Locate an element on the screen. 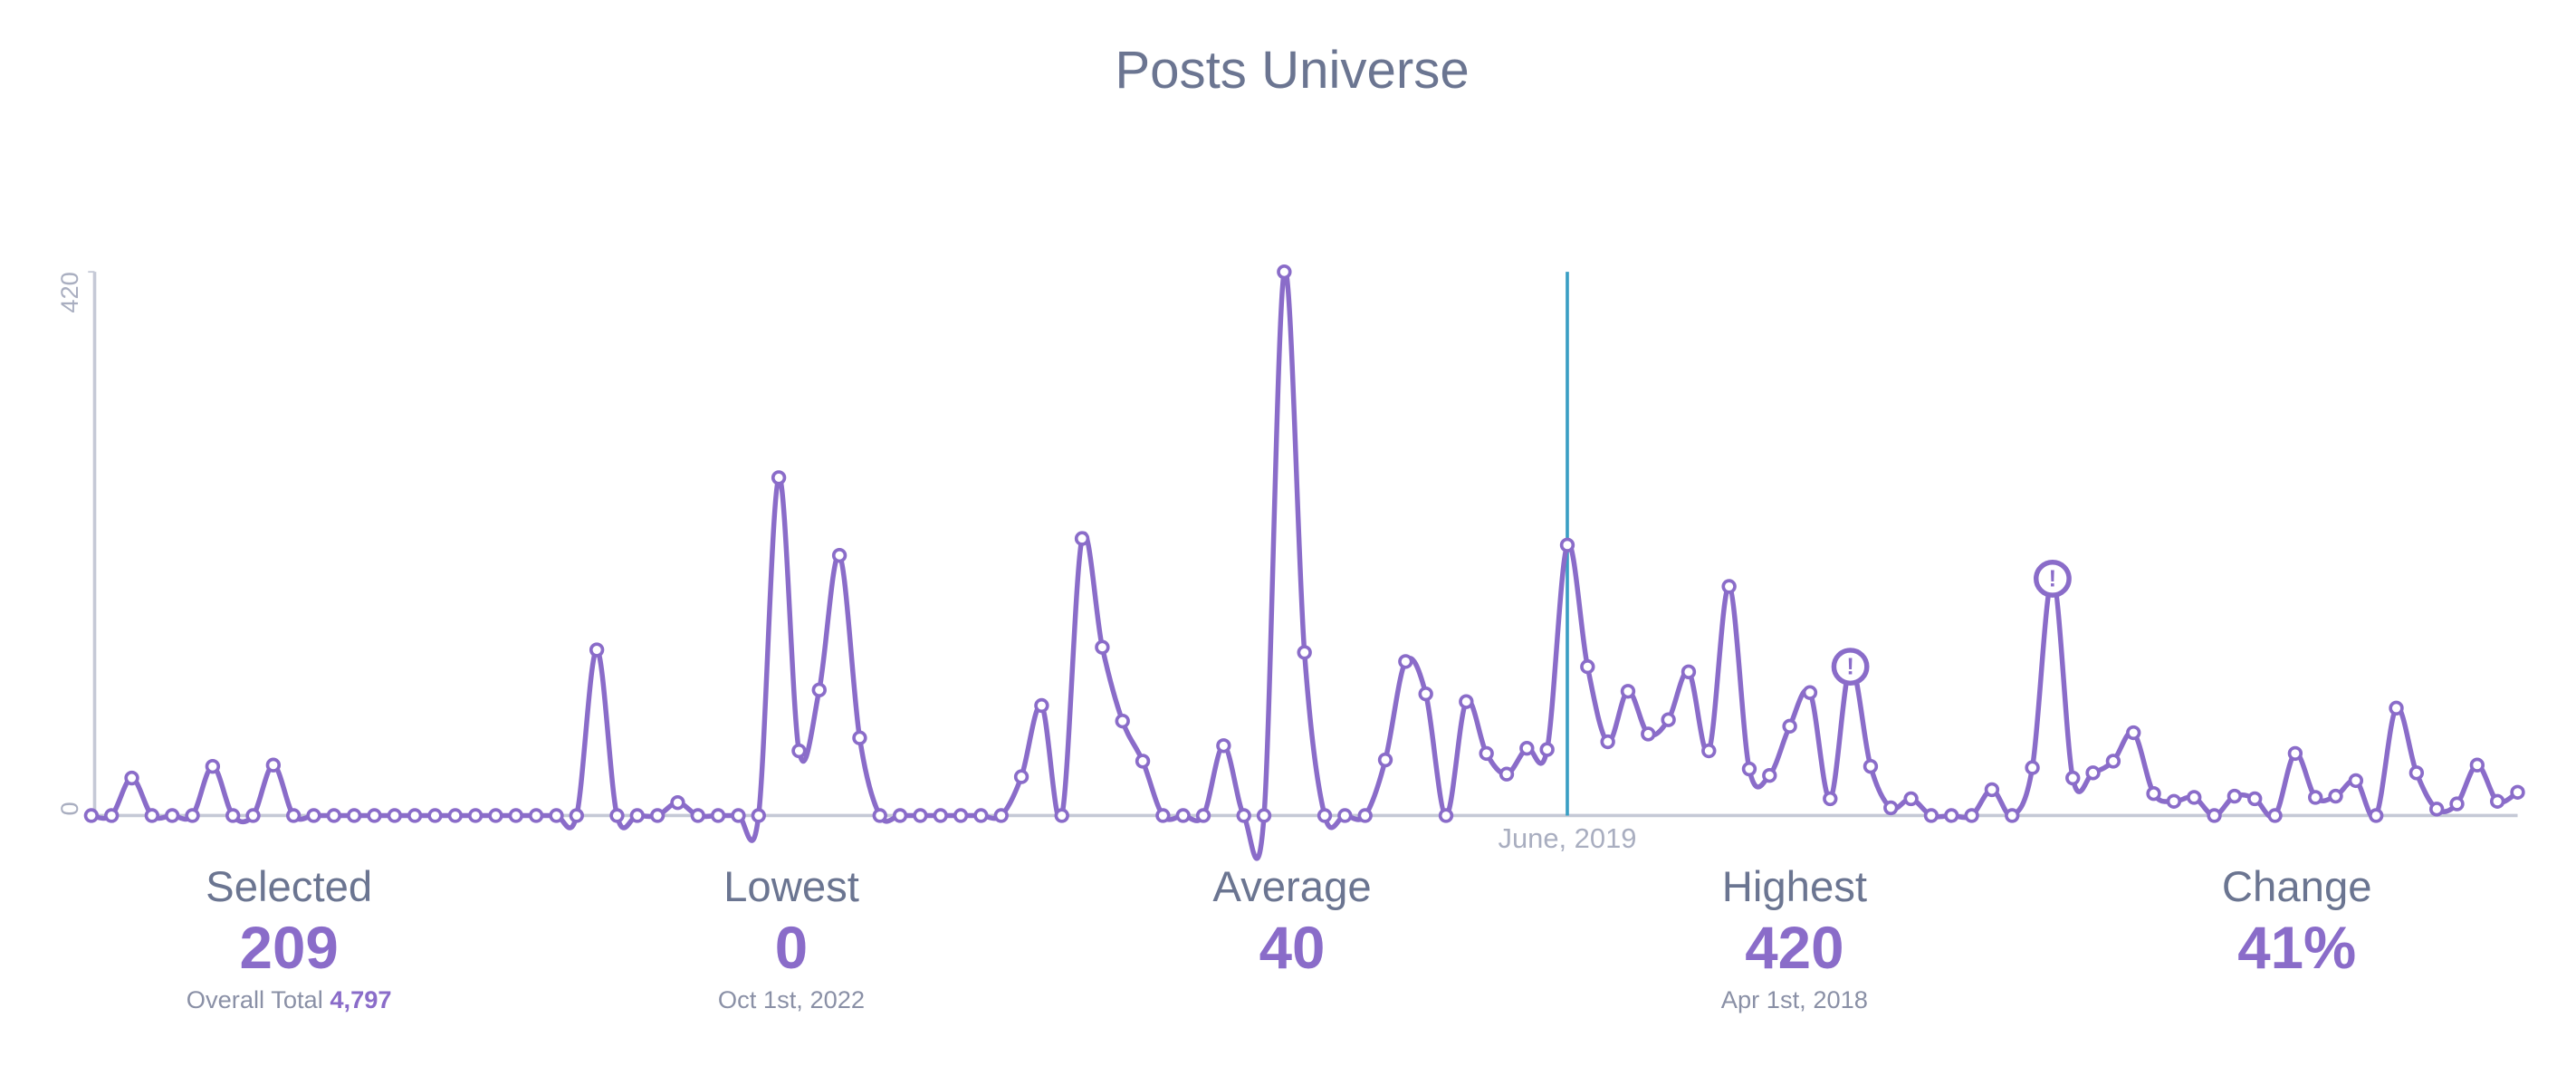 Image resolution: width=2576 pixels, height=1066 pixels. x-tick-label: June, 2019 is located at coordinates (1568, 838).